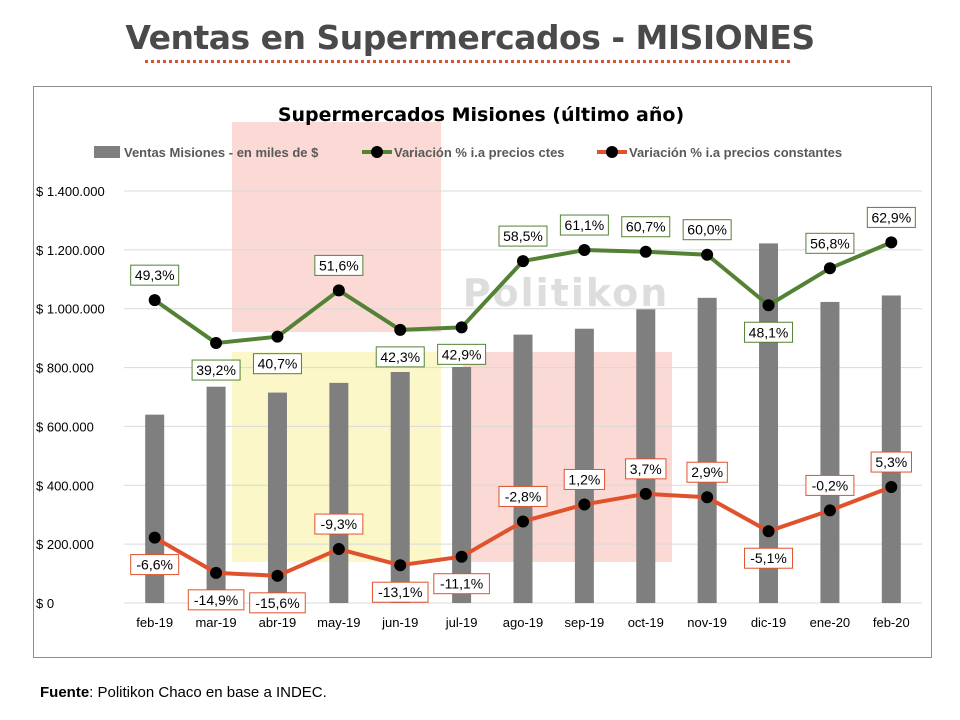 This screenshot has width=960, height=720. What do you see at coordinates (523, 622) in the screenshot?
I see `x-tick-label: ago-19` at bounding box center [523, 622].